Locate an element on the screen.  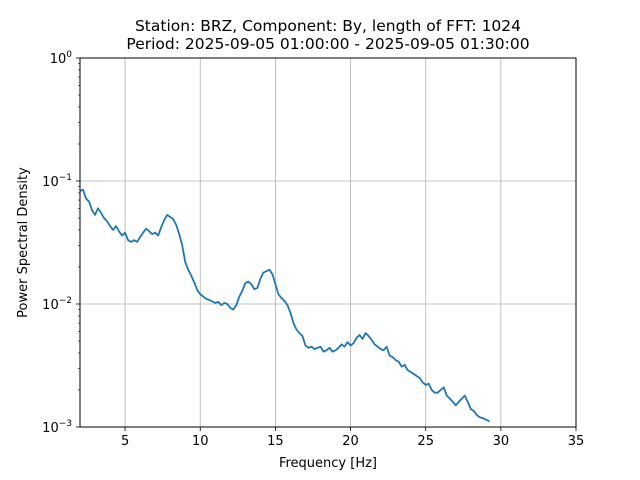
x-tick-label: 10 is located at coordinates (200, 441).